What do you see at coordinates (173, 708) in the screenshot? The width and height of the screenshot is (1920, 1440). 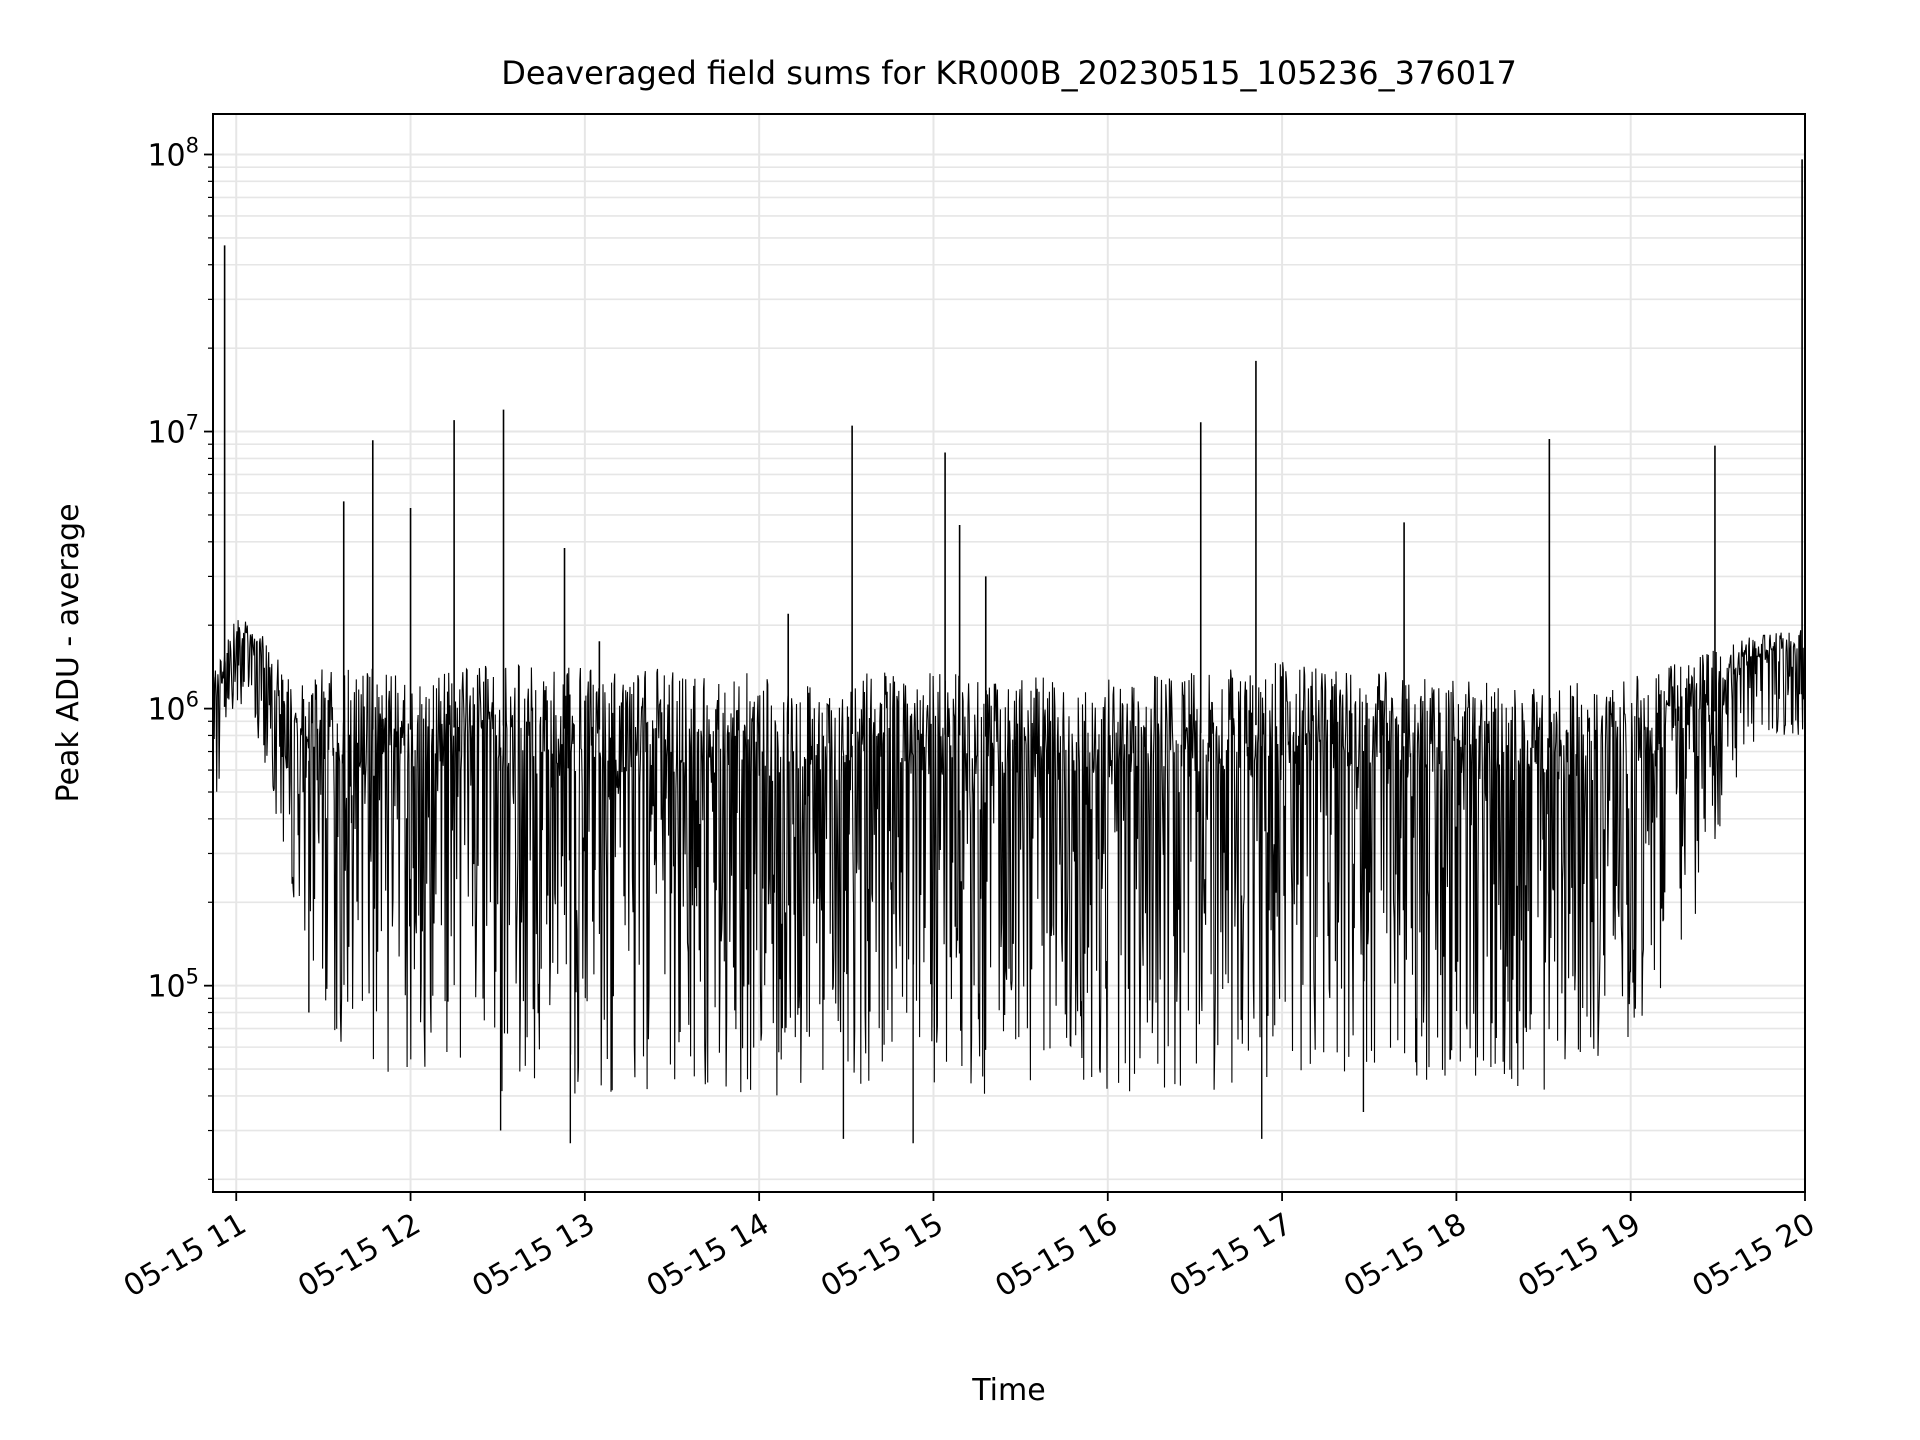 I see `y-tick-label: 10⁶` at bounding box center [173, 708].